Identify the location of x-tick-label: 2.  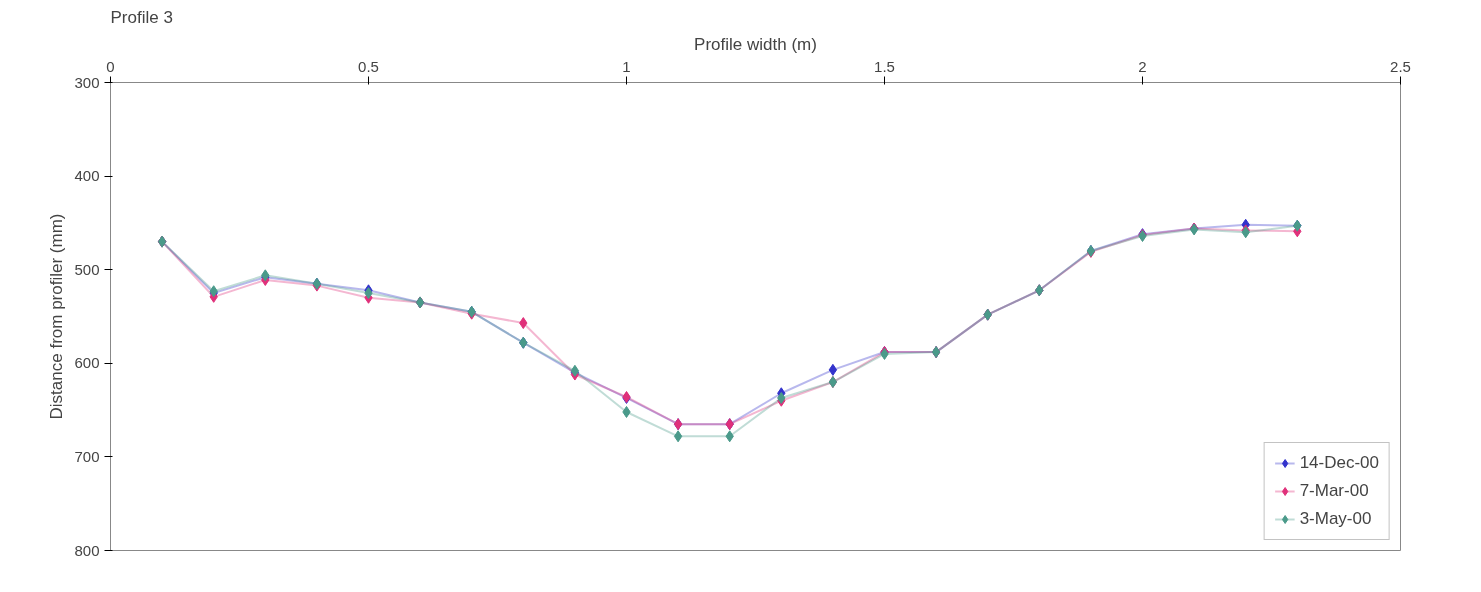
(1142, 66).